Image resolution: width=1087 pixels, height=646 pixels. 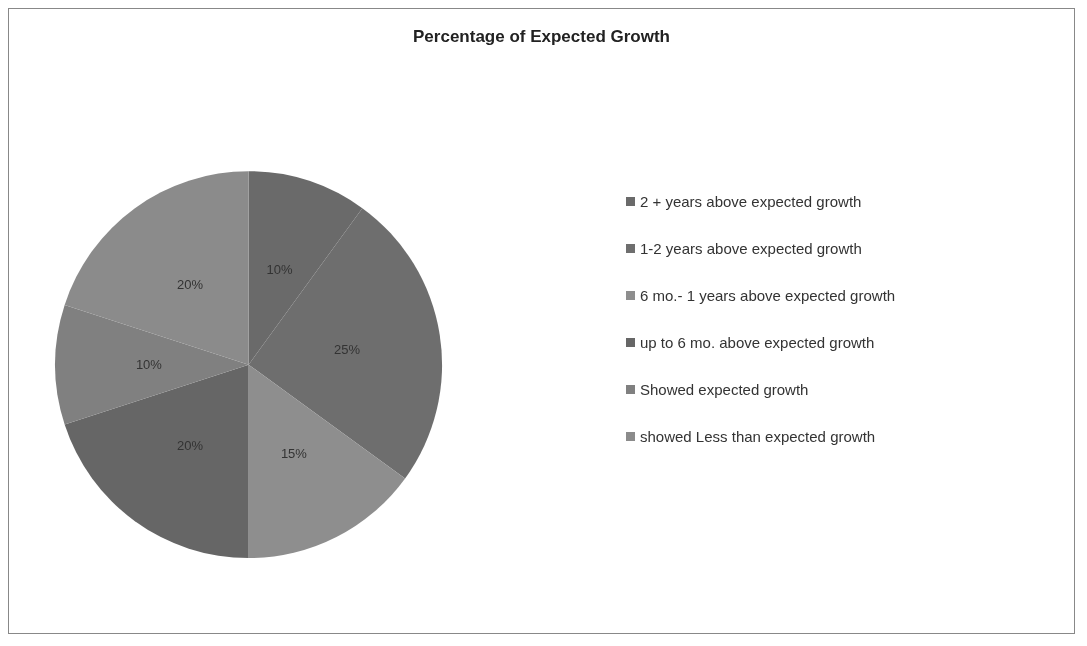 What do you see at coordinates (768, 295) in the screenshot?
I see `legend-label: 6 mo.- 1 years above expected growth` at bounding box center [768, 295].